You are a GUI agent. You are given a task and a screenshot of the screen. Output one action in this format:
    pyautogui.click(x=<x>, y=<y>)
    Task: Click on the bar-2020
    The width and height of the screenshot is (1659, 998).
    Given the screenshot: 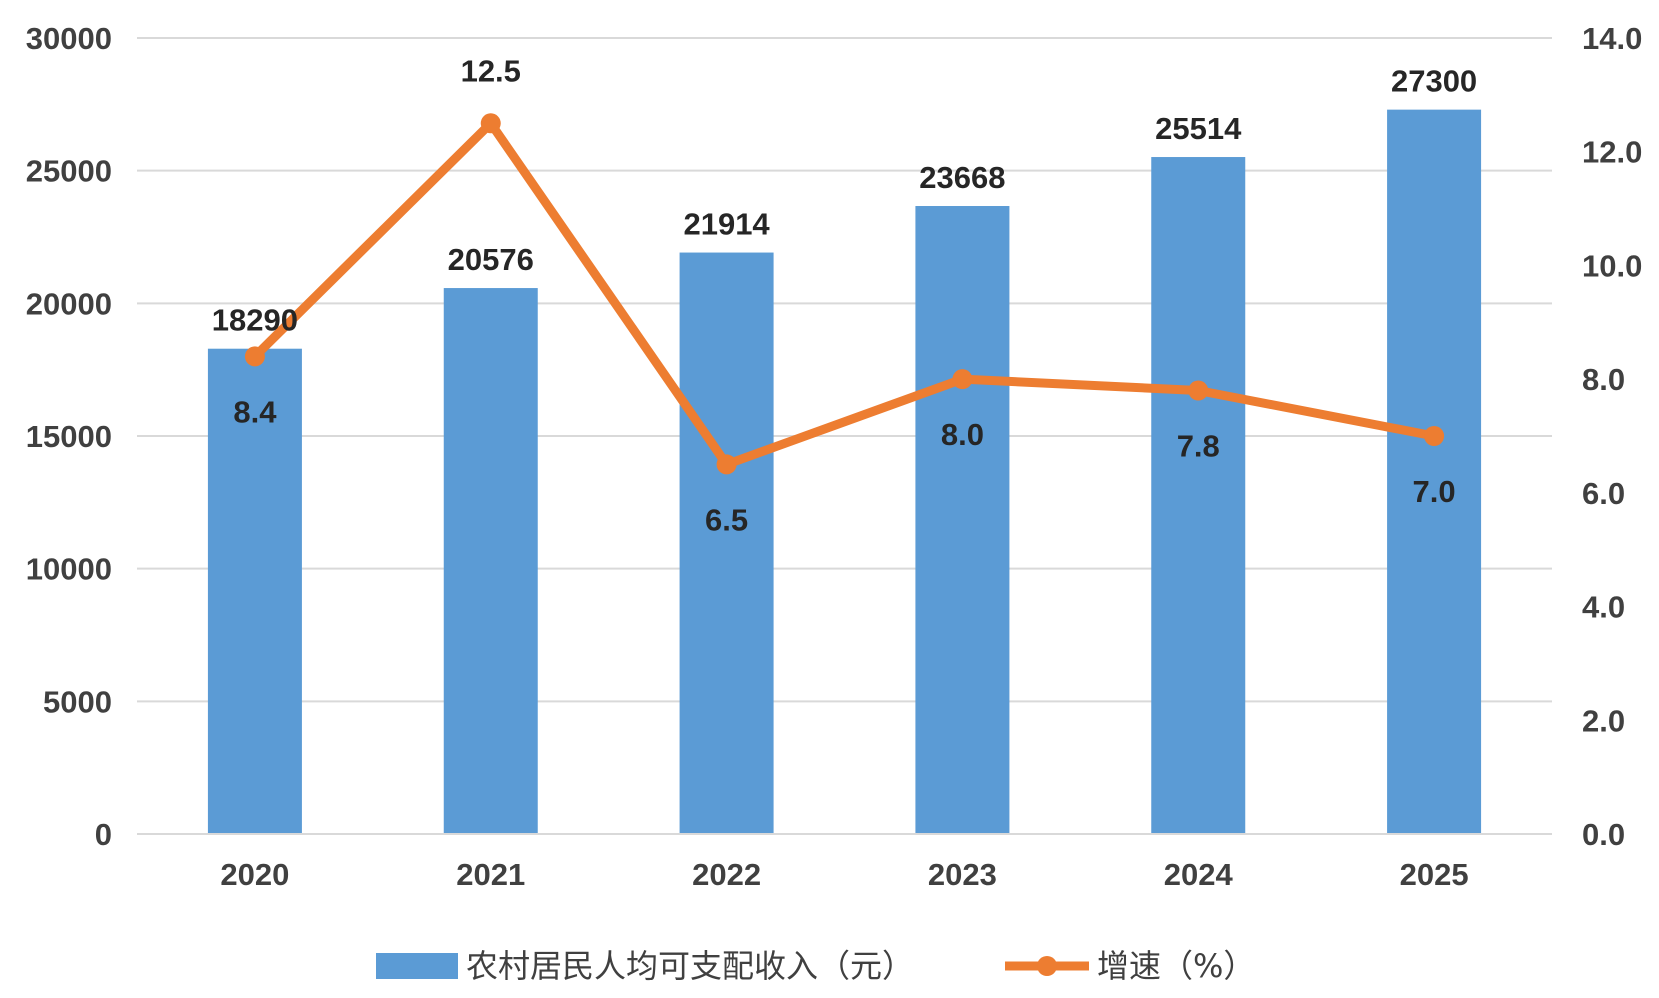 What is the action you would take?
    pyautogui.click(x=254, y=591)
    